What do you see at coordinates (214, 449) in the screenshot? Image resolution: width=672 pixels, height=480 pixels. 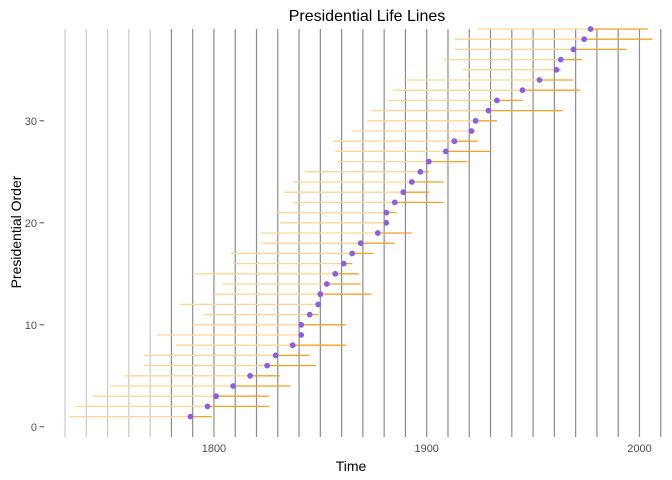 I see `x-tick-label-1800: 1800` at bounding box center [214, 449].